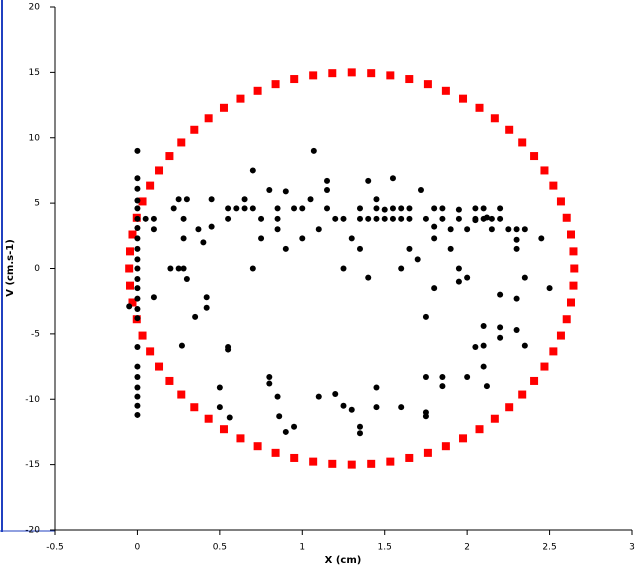 The width and height of the screenshot is (642, 570). What do you see at coordinates (32, 465) in the screenshot?
I see `y-tick-label: -15` at bounding box center [32, 465].